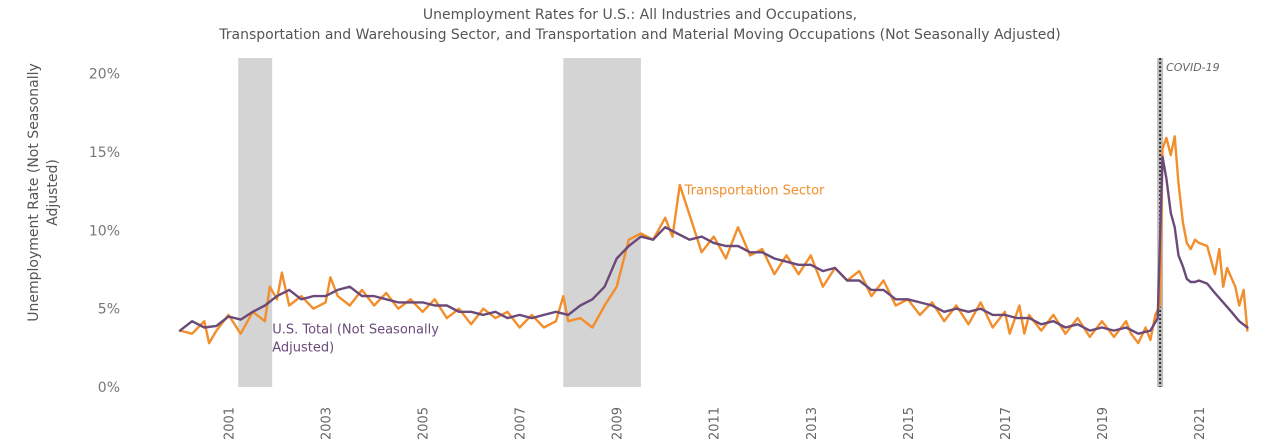 The height and width of the screenshot is (448, 1280). Describe the element at coordinates (109, 310) in the screenshot. I see `y-tick-label: 5%` at that location.